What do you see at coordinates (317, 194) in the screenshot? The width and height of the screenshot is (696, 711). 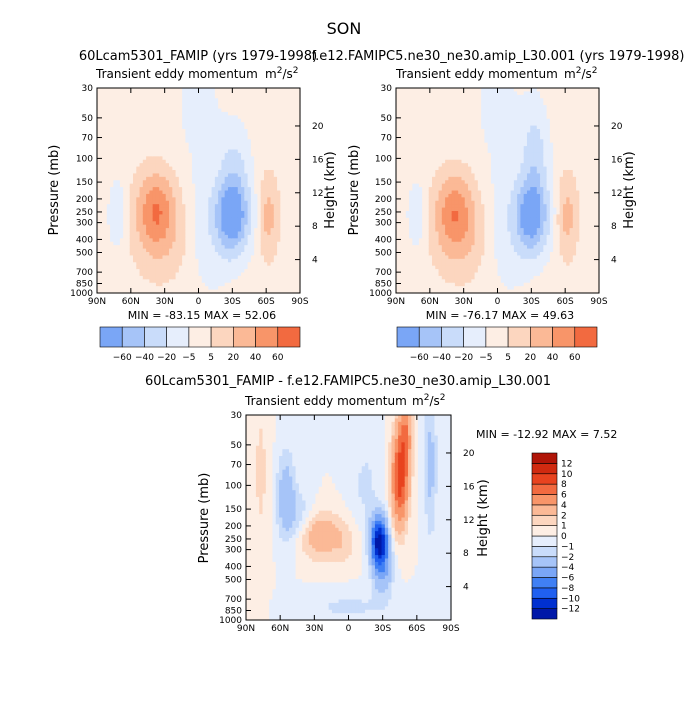 I see `y2-tick-label: 12` at bounding box center [317, 194].